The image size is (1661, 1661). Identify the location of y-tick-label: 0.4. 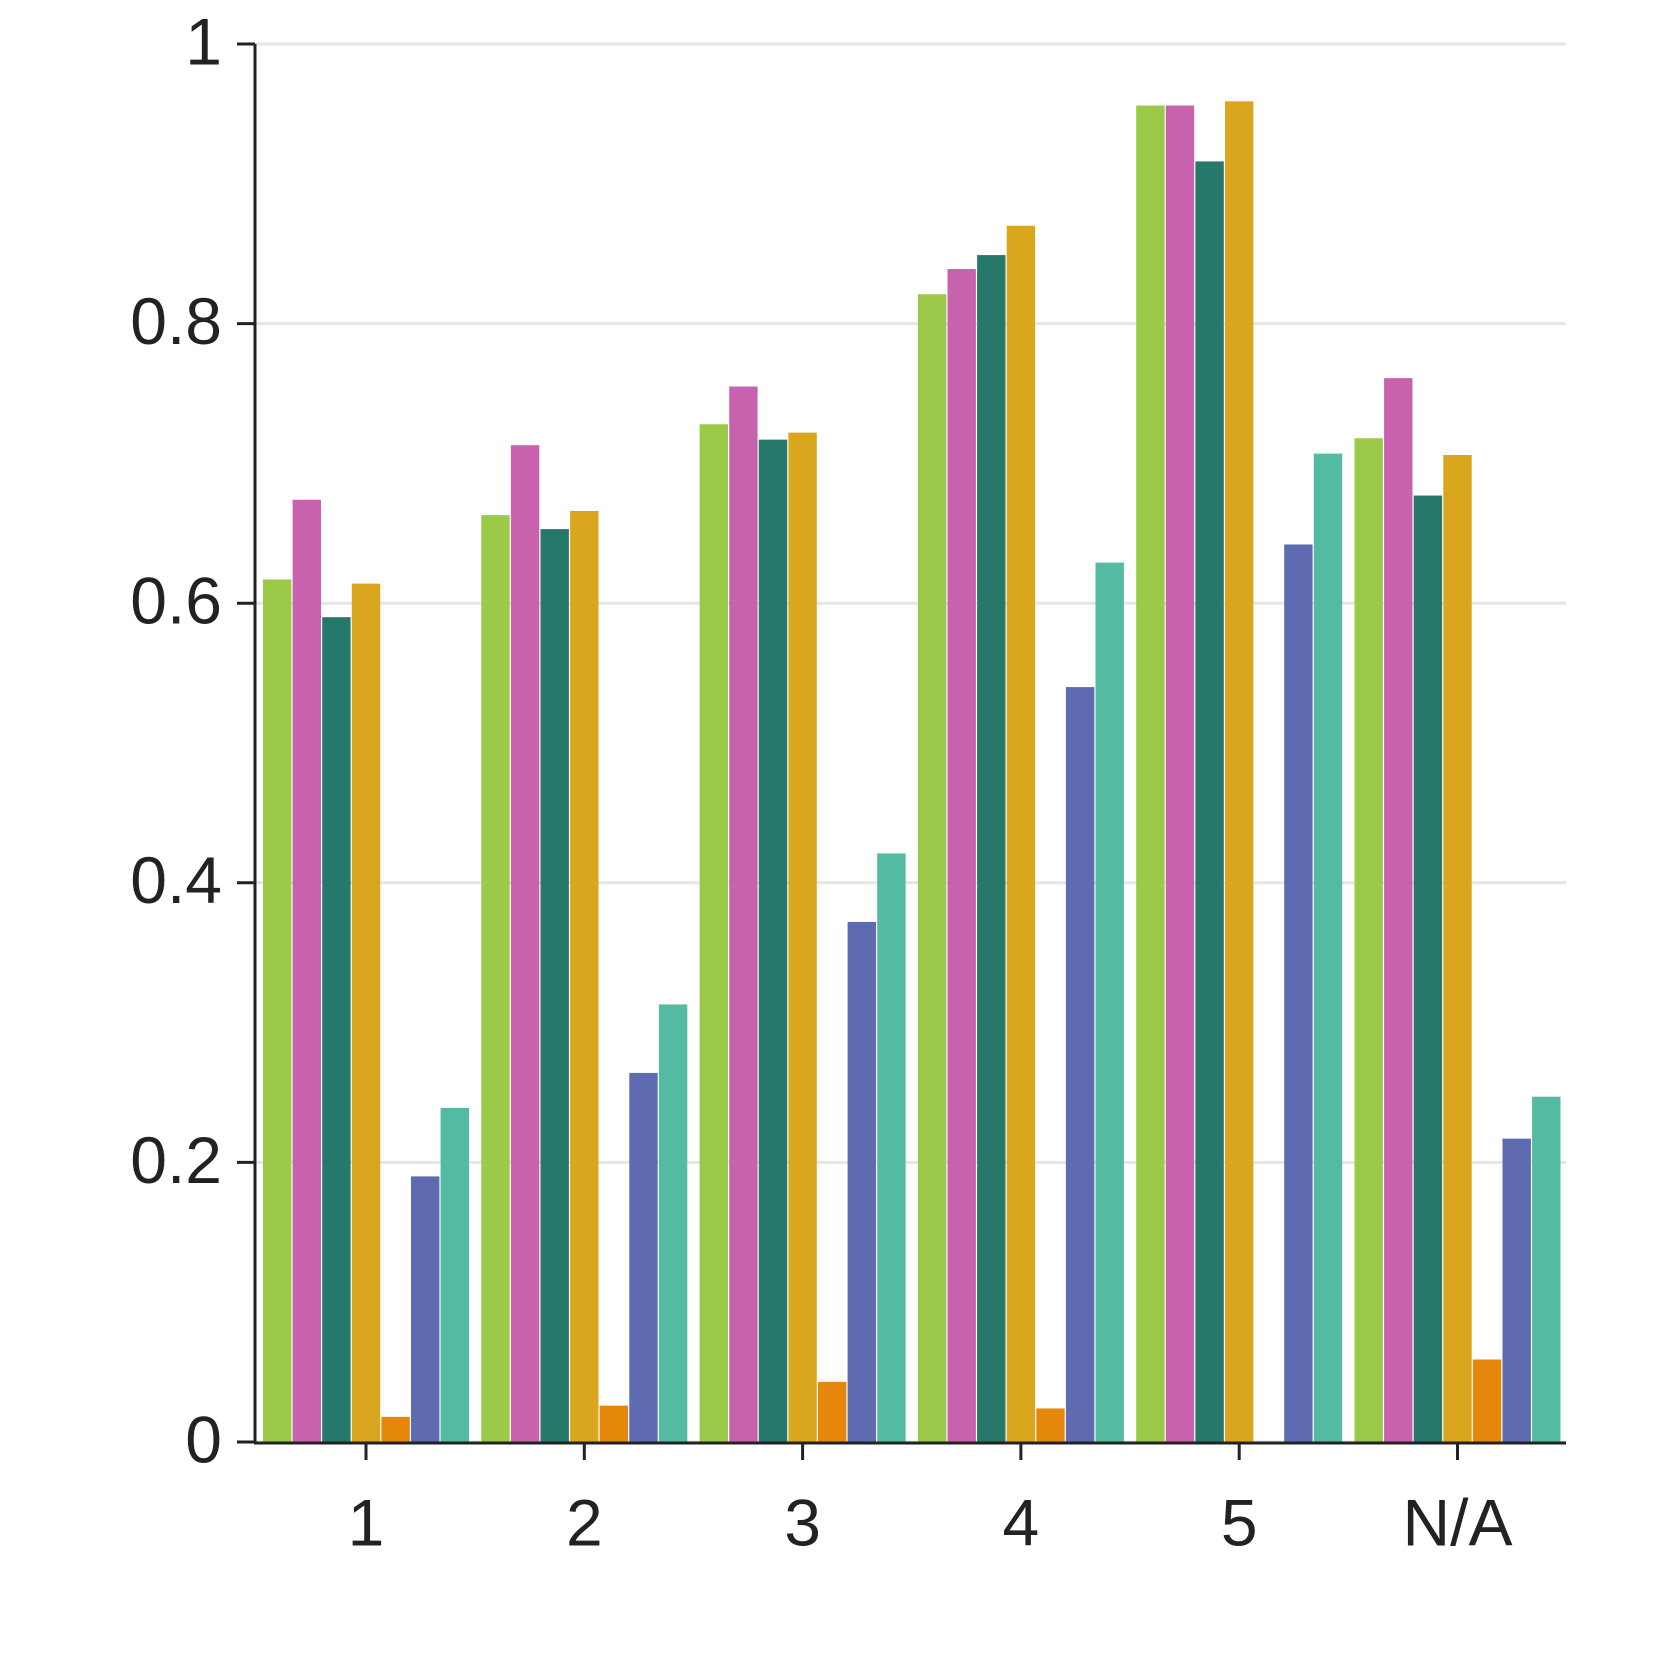
(176, 880).